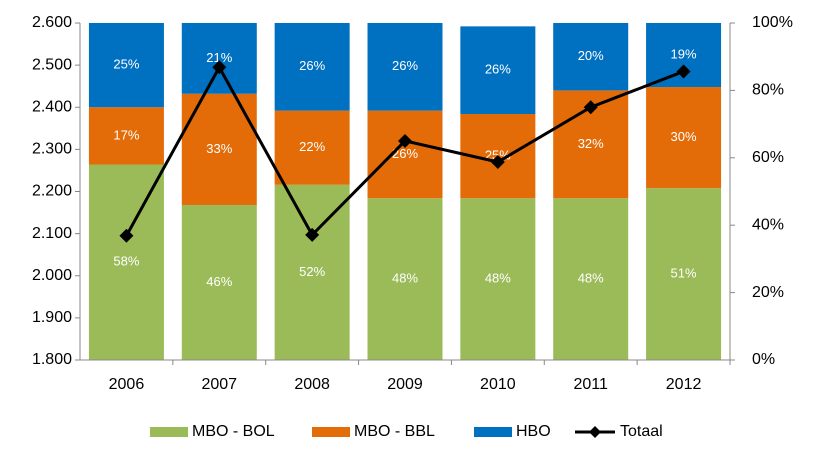 The height and width of the screenshot is (463, 815). Describe the element at coordinates (52, 149) in the screenshot. I see `y-tick-label: 2.300` at that location.